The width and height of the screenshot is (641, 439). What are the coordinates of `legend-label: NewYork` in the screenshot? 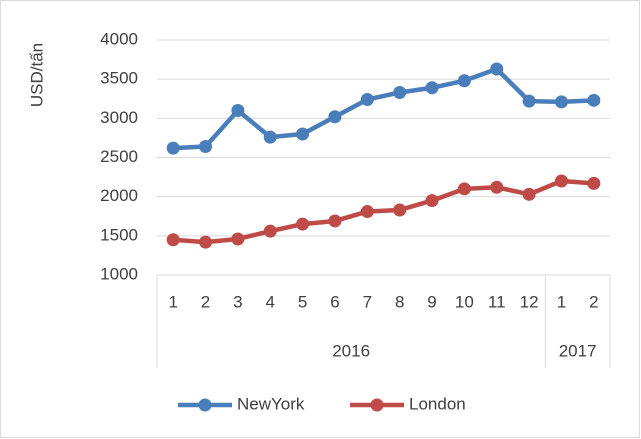 It's located at (271, 403).